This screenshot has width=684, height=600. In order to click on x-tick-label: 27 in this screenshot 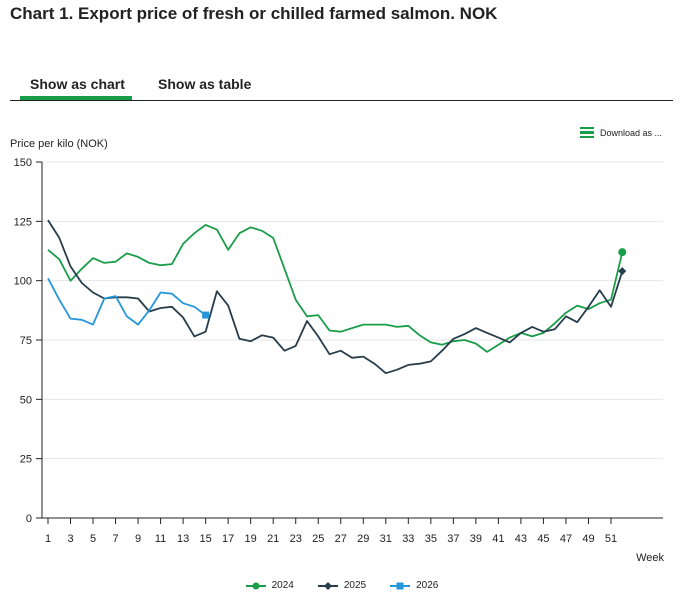, I will do `click(341, 539)`.